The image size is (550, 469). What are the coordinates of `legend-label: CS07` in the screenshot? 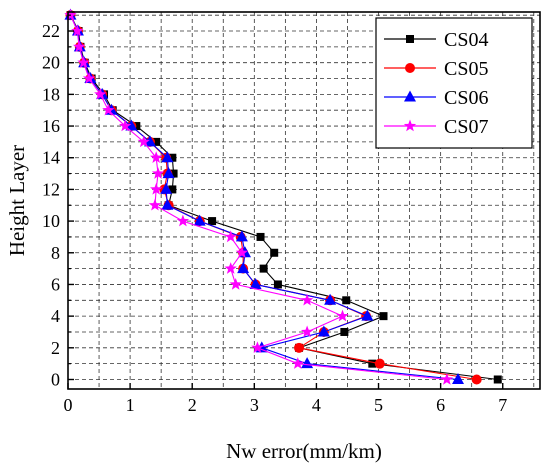 It's located at (466, 127).